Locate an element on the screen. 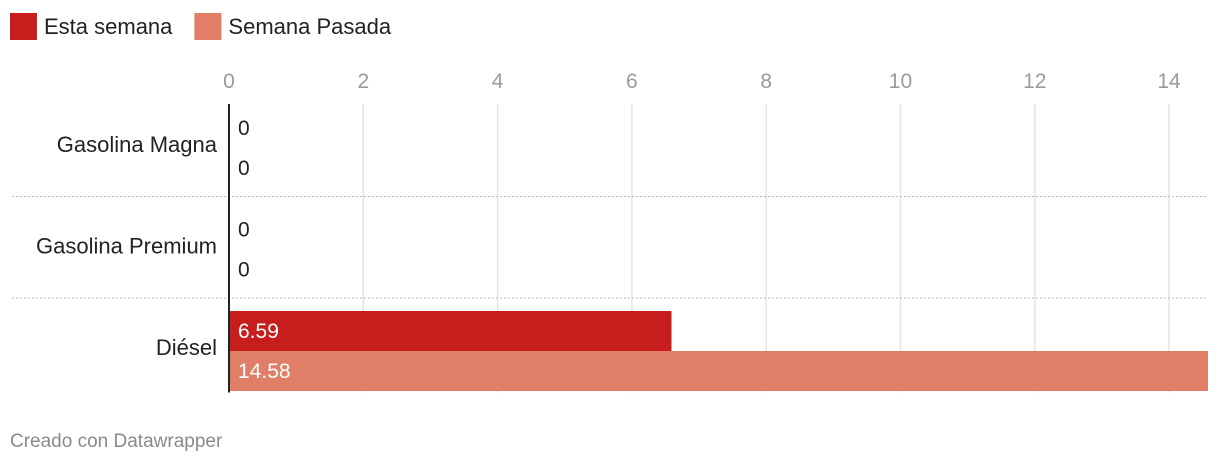 This screenshot has width=1220, height=466. legend-label: Semana Pasada is located at coordinates (309, 26).